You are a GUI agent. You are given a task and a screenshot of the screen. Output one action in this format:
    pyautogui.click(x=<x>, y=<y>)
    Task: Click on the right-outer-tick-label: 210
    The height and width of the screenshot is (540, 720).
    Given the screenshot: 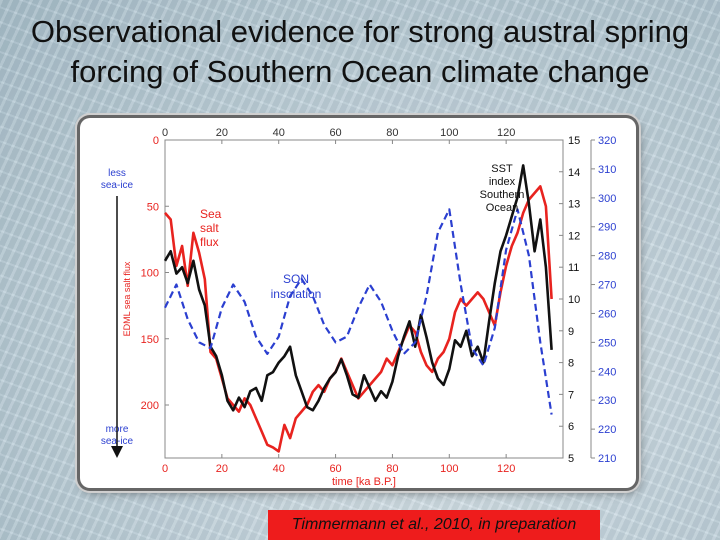 What is the action you would take?
    pyautogui.click(x=607, y=459)
    